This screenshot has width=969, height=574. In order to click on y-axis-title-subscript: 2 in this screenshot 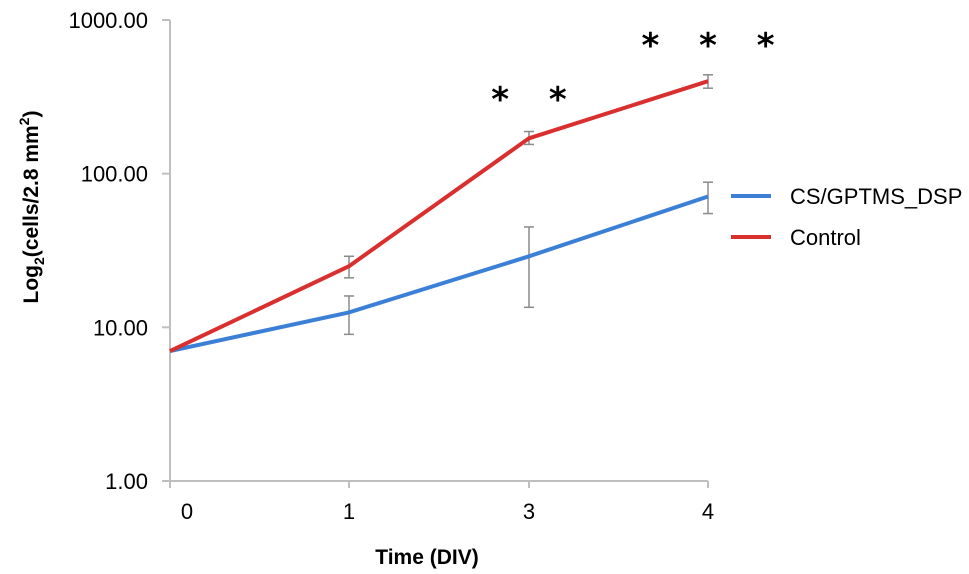, I will do `click(39, 261)`.